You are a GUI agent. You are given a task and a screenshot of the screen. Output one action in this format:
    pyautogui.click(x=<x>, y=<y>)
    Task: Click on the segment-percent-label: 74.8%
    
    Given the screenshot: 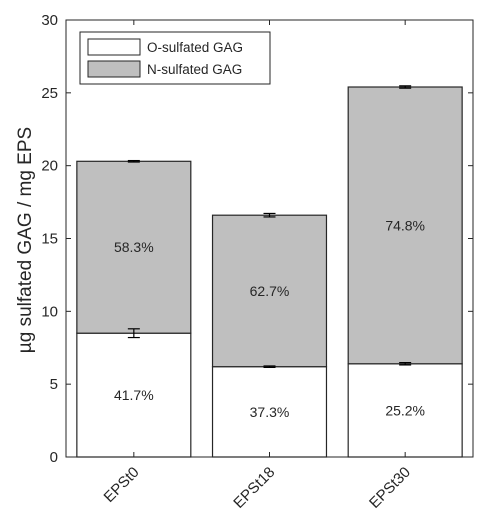 What is the action you would take?
    pyautogui.click(x=405, y=225)
    